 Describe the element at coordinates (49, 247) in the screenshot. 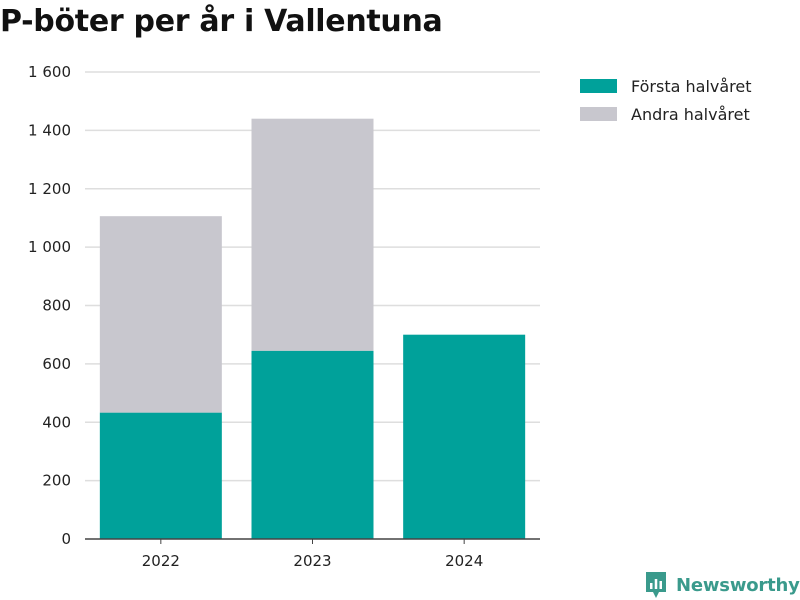

I see `y-tick-label: 1 000` at that location.